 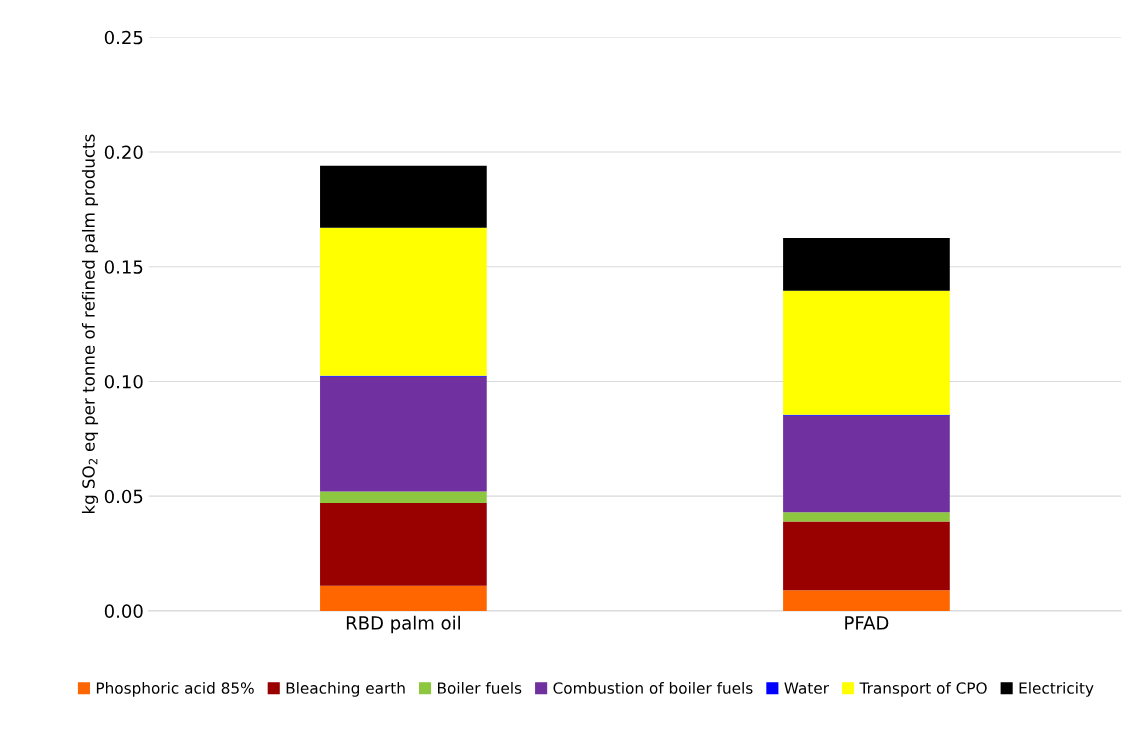 I want to click on legend-label: Transport of CPO, so click(x=923, y=689).